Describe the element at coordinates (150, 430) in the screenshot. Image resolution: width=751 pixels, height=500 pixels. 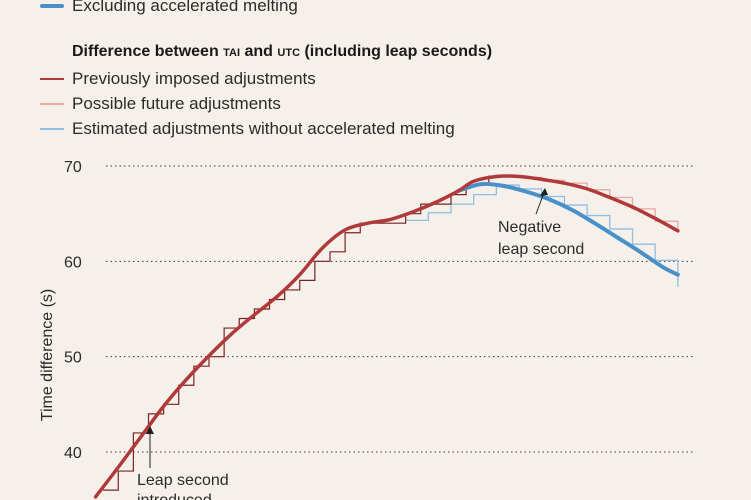
I see `annotation-leap-second-introduced-arrowhead` at that location.